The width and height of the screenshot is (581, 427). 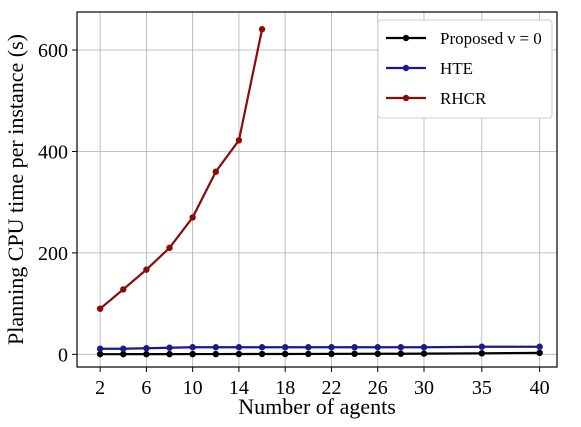 What do you see at coordinates (482, 388) in the screenshot?
I see `x-tick-label: 35` at bounding box center [482, 388].